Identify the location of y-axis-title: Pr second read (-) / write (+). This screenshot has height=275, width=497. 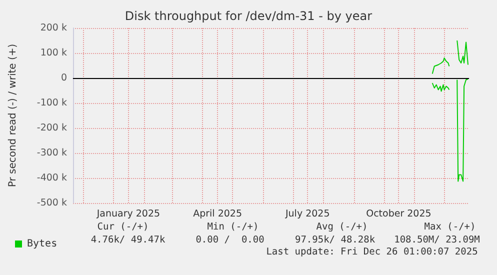
(13, 116).